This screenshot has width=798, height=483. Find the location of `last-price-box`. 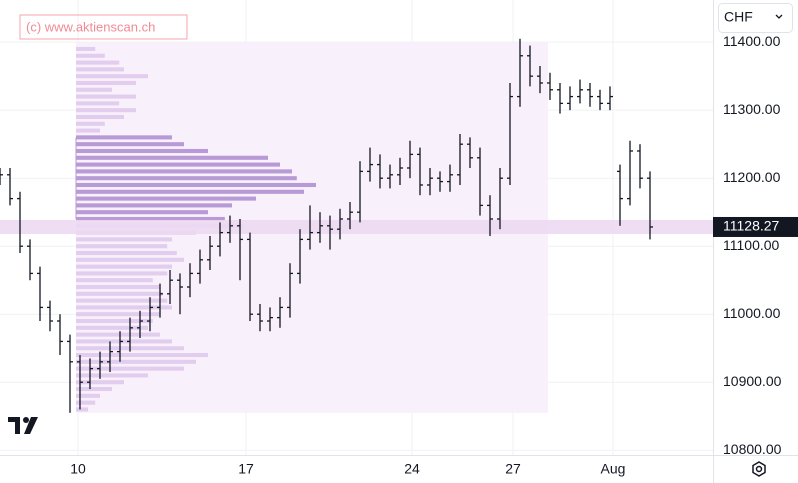

last-price-box is located at coordinates (755, 226).